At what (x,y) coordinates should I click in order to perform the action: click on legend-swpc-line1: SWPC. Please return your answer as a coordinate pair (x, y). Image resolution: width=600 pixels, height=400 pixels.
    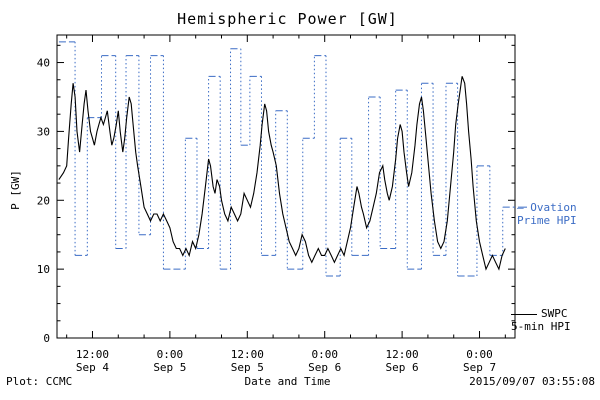
    Looking at the image, I should click on (541, 313).